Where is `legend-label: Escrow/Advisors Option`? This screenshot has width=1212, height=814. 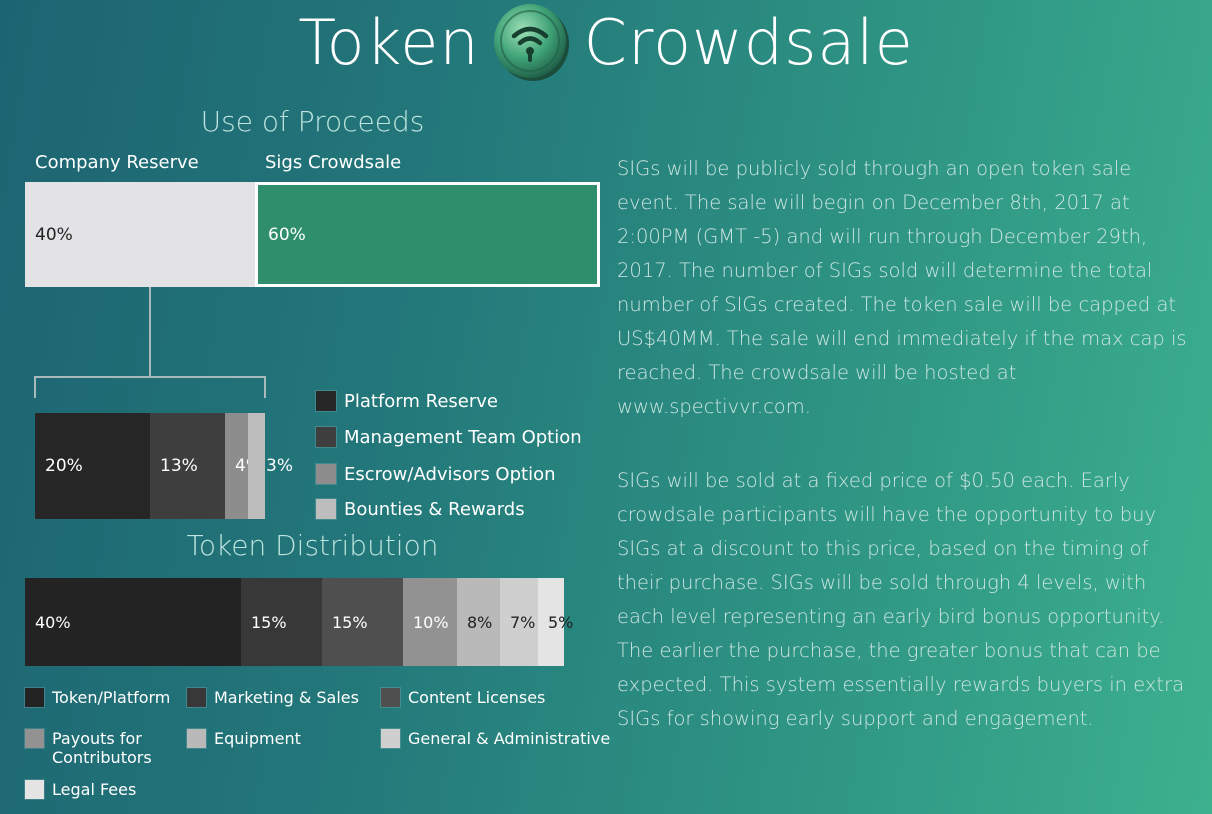 legend-label: Escrow/Advisors Option is located at coordinates (450, 474).